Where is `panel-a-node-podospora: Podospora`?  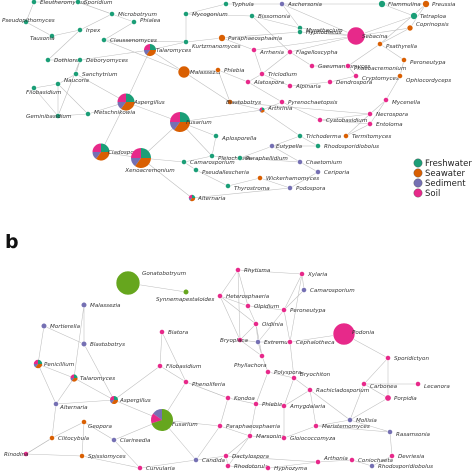 panel-a-node-podospora: Podospora is located at coordinates (306, 188).